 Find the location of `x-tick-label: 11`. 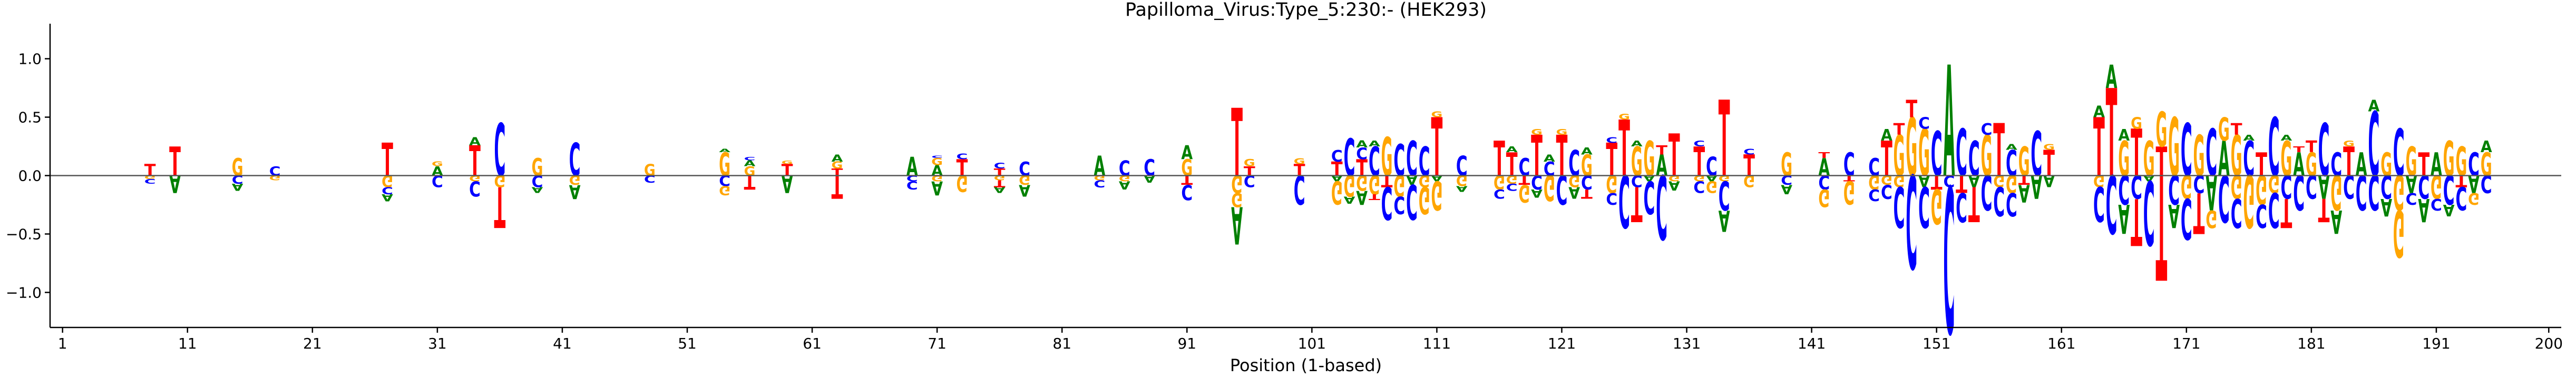

x-tick-label: 11 is located at coordinates (187, 344).